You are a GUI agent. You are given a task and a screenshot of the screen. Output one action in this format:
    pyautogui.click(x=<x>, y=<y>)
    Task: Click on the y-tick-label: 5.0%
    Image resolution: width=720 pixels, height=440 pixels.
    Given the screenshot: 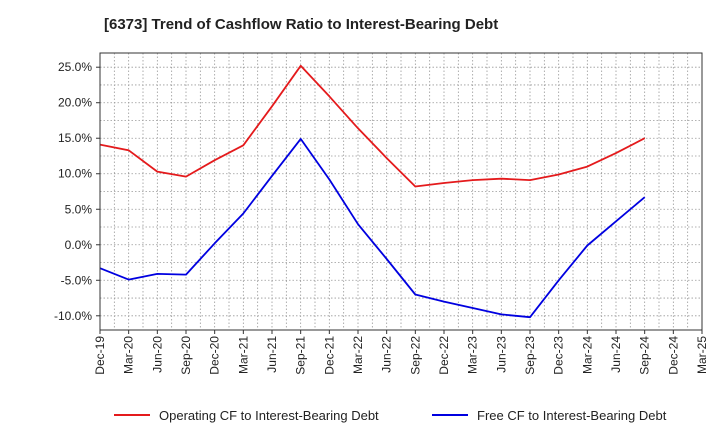 What is the action you would take?
    pyautogui.click(x=79, y=209)
    